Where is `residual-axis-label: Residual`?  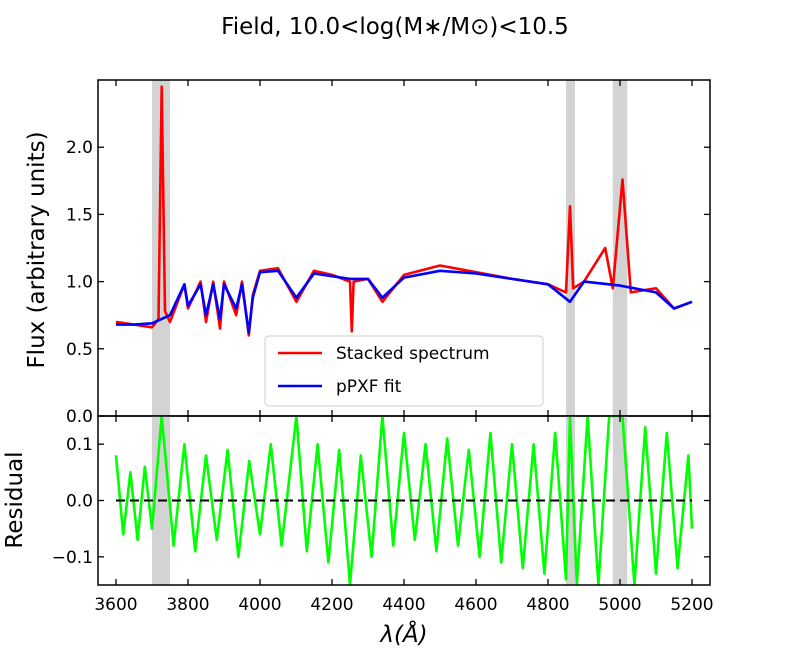 residual-axis-label: Residual is located at coordinates (15, 499).